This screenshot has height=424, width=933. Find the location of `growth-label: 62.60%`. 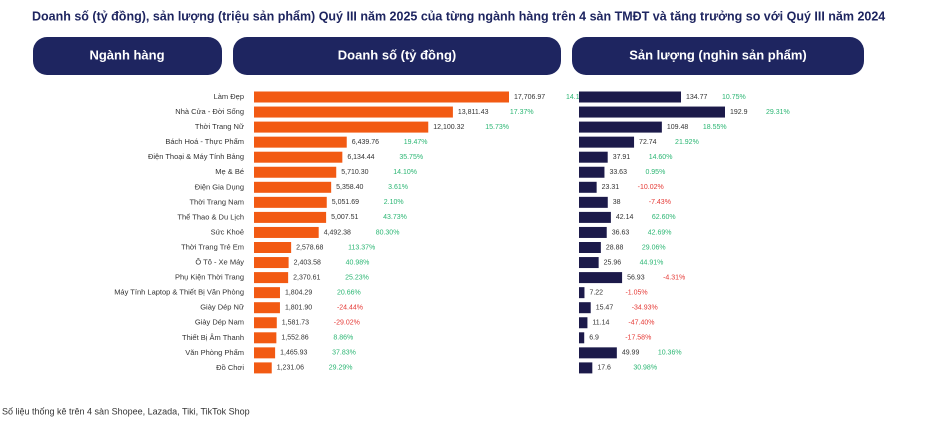

growth-label: 62.60% is located at coordinates (664, 217).